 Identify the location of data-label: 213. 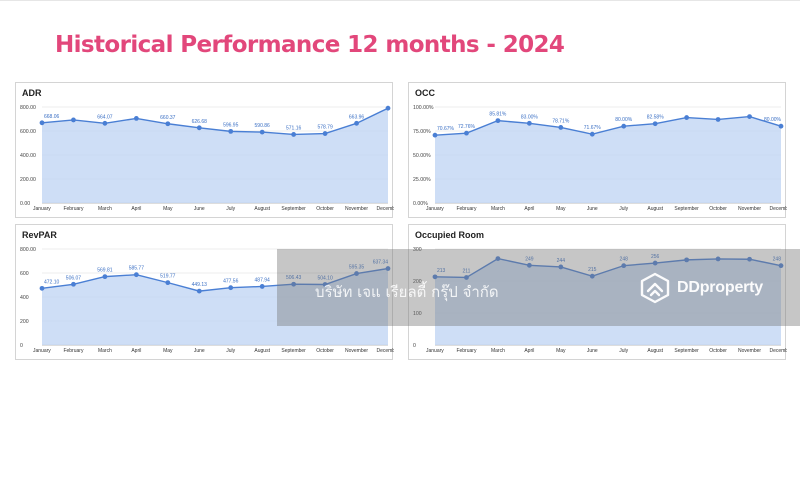
(441, 271).